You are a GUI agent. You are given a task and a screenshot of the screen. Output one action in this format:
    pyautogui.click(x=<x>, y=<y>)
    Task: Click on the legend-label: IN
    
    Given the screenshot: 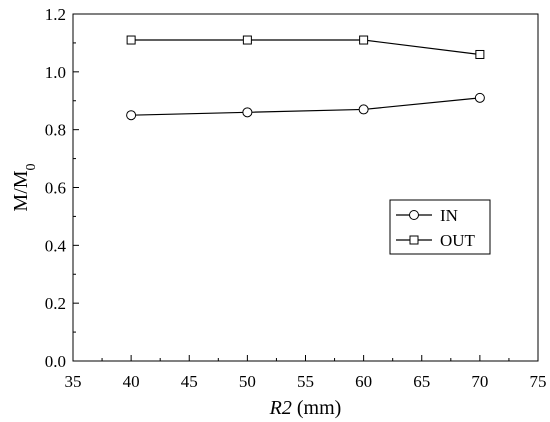 What is the action you would take?
    pyautogui.click(x=449, y=215)
    